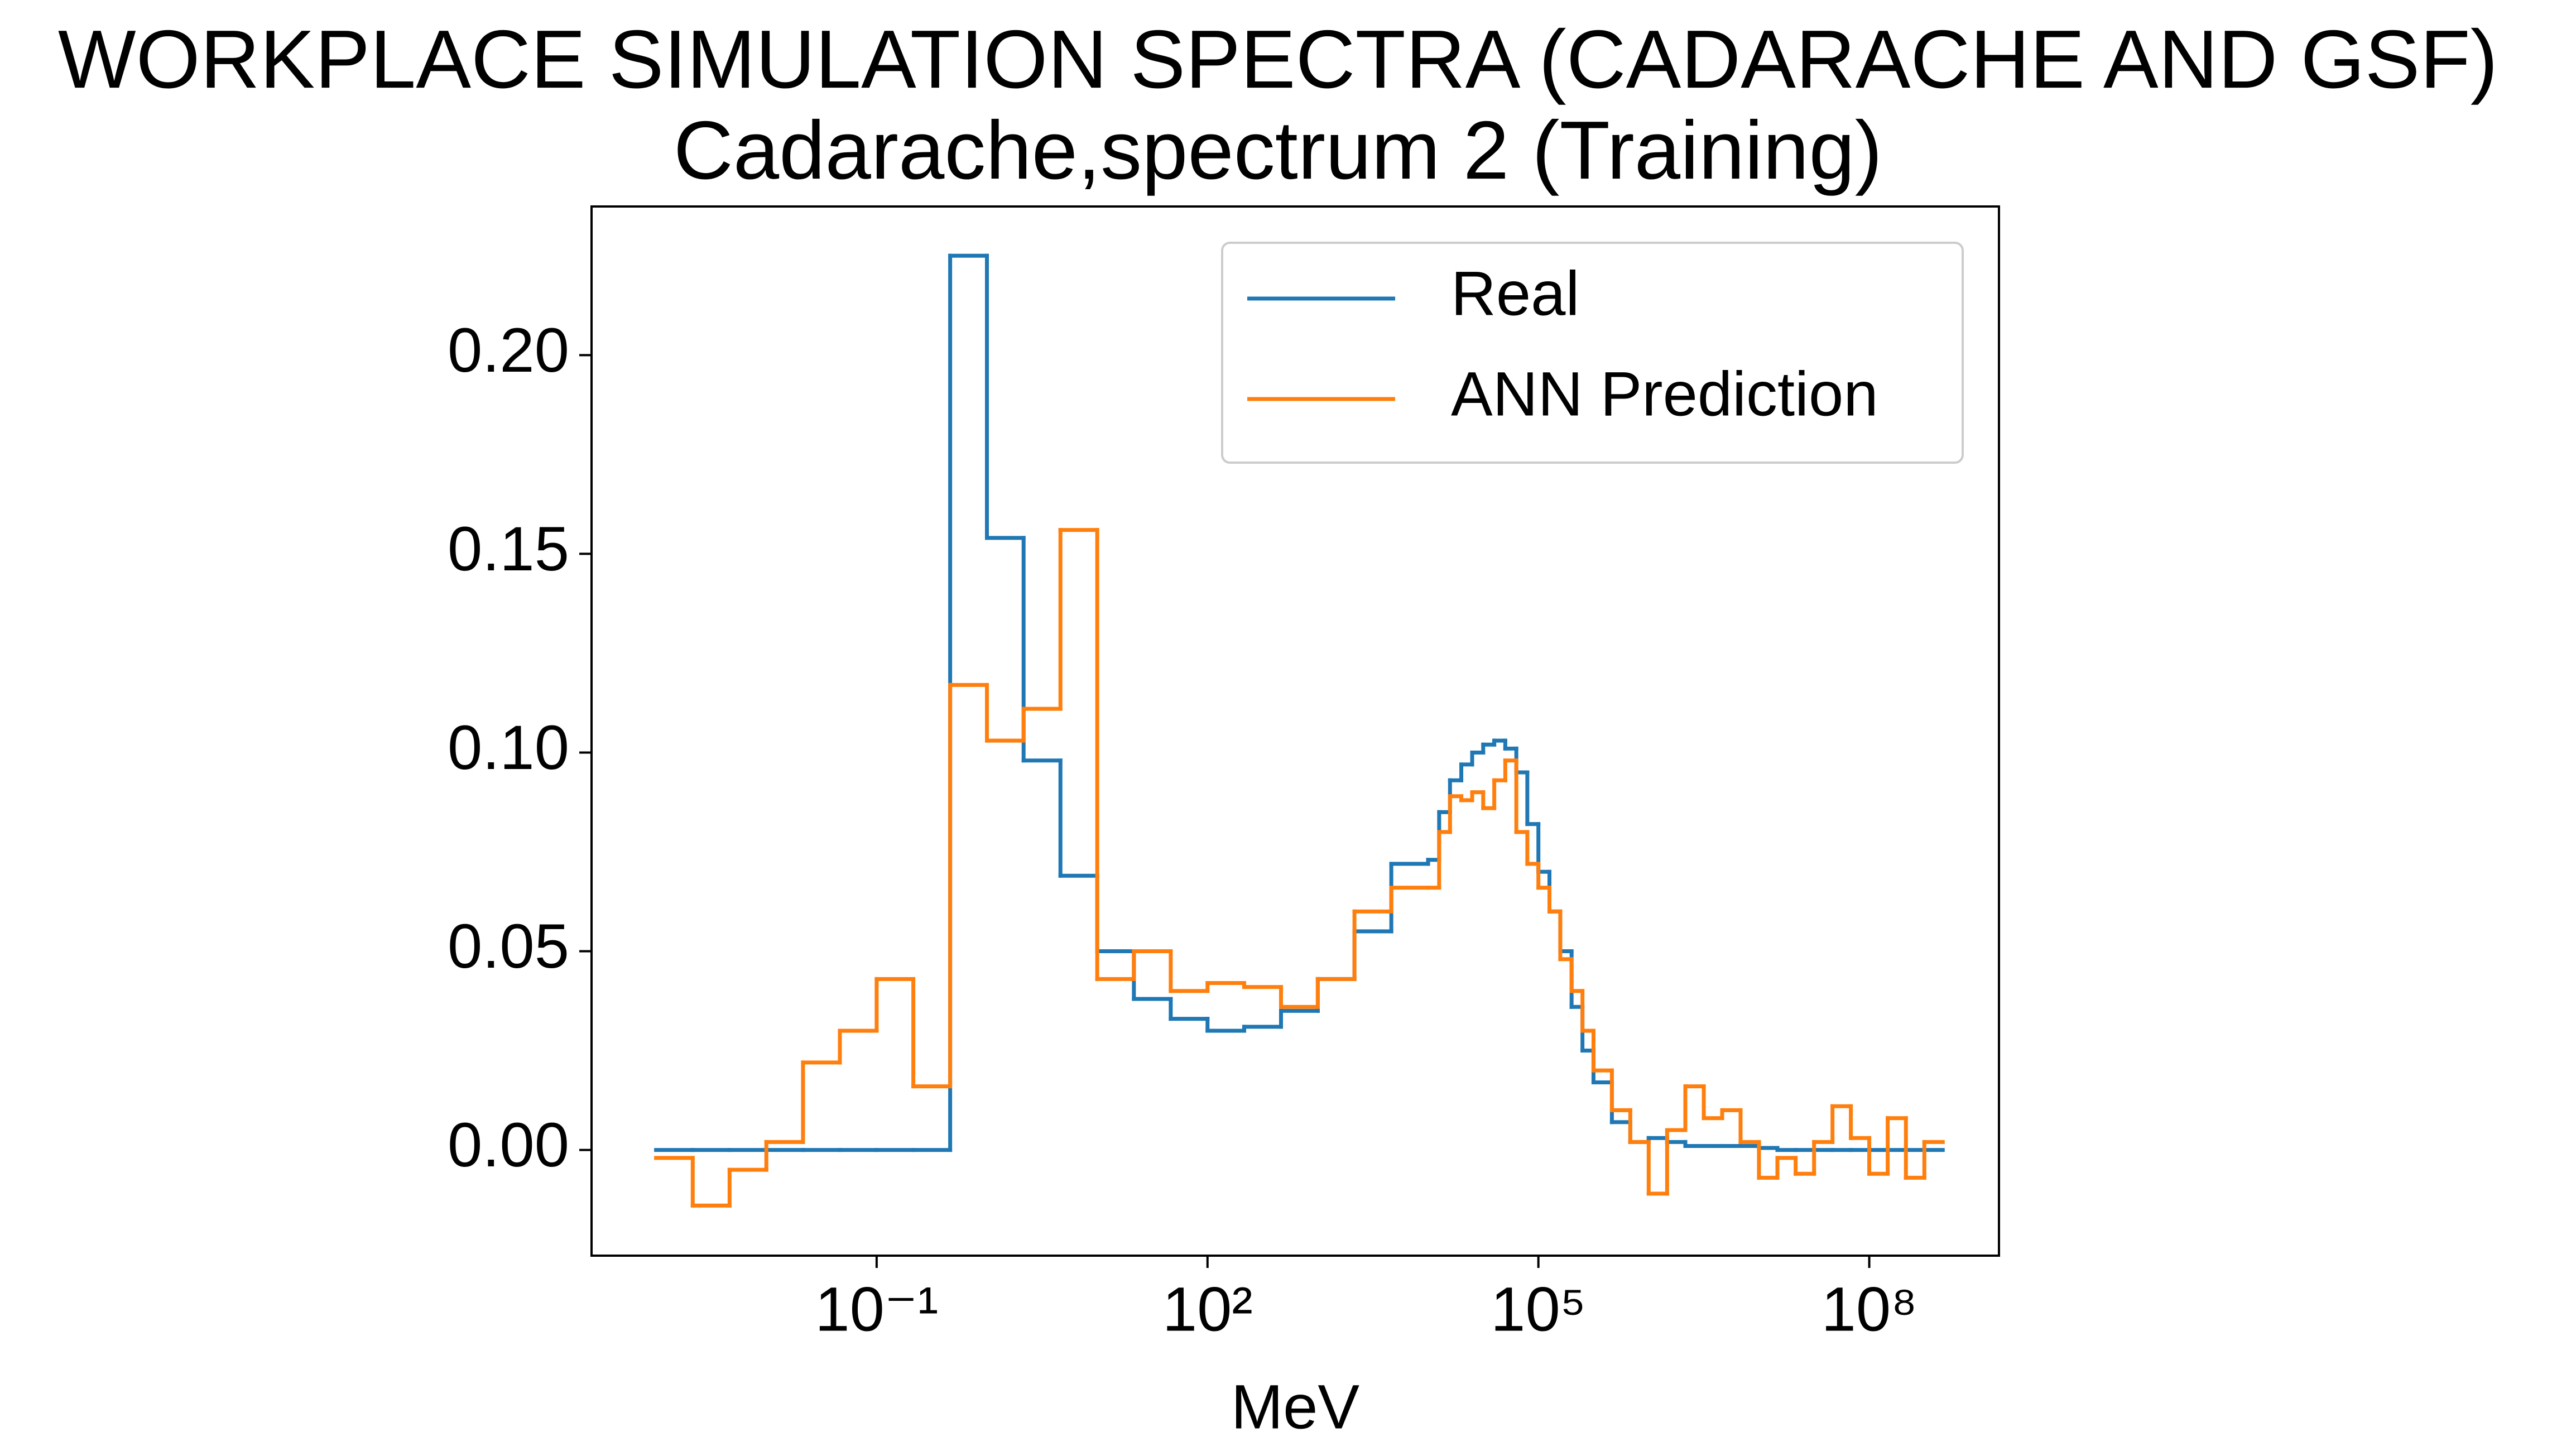 The image size is (2552, 1456). I want to click on legend-box, so click(1592, 353).